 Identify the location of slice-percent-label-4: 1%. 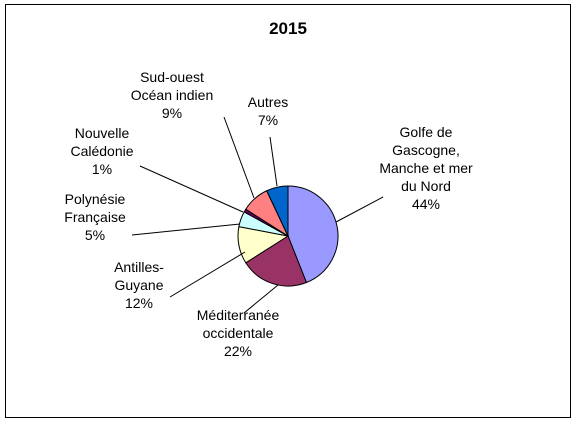
(102, 169).